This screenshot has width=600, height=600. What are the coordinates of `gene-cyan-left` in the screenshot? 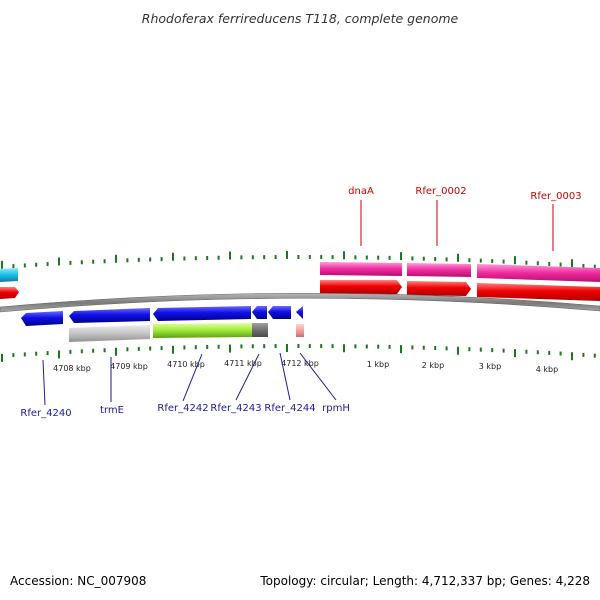 It's located at (9, 275).